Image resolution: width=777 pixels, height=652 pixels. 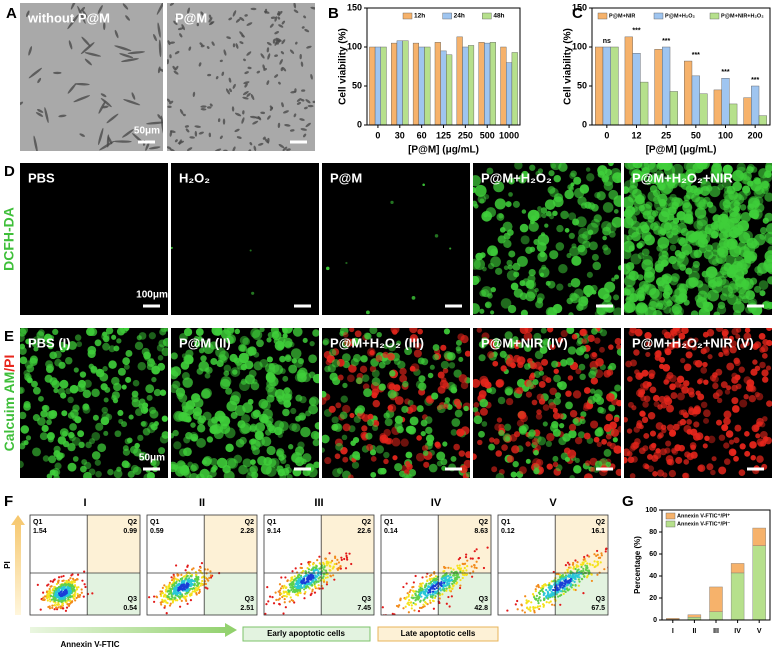 What do you see at coordinates (483, 522) in the screenshot?
I see `quadrant-name: Q2` at bounding box center [483, 522].